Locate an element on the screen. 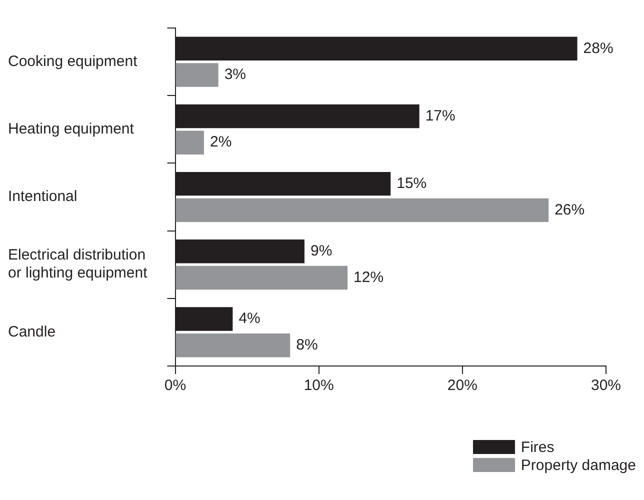  legend-label: Property damage is located at coordinates (578, 465).